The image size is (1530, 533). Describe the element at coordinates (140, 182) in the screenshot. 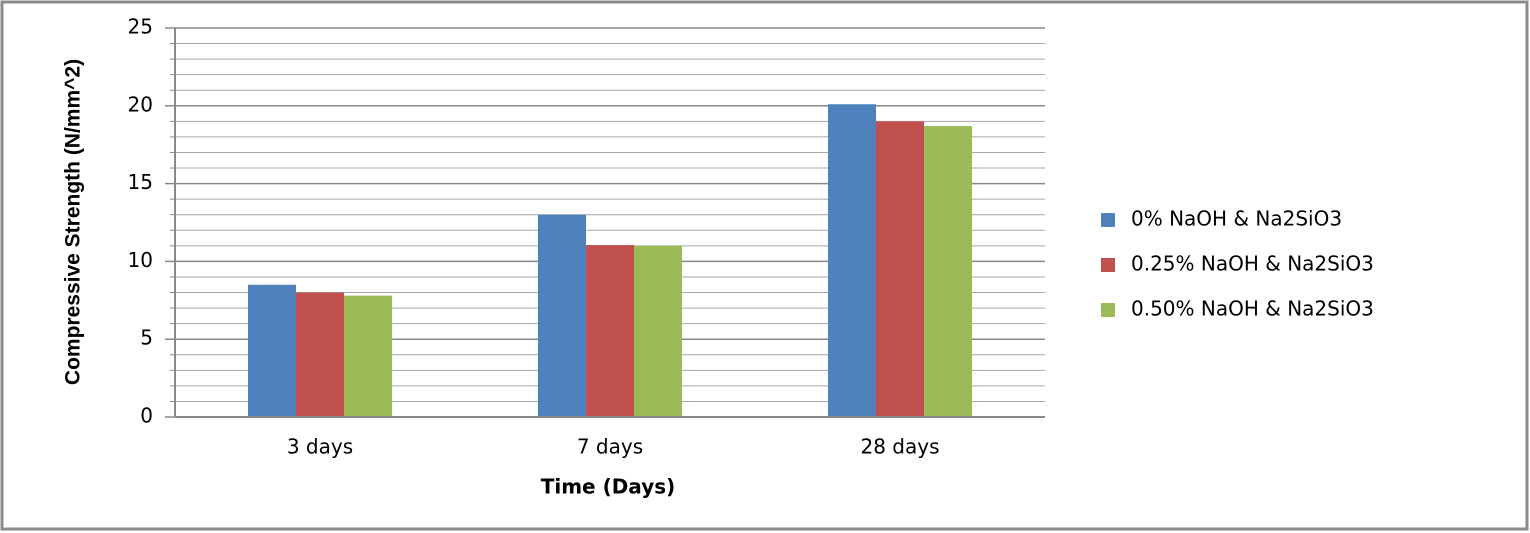

I see `y-tick-label: 15` at that location.